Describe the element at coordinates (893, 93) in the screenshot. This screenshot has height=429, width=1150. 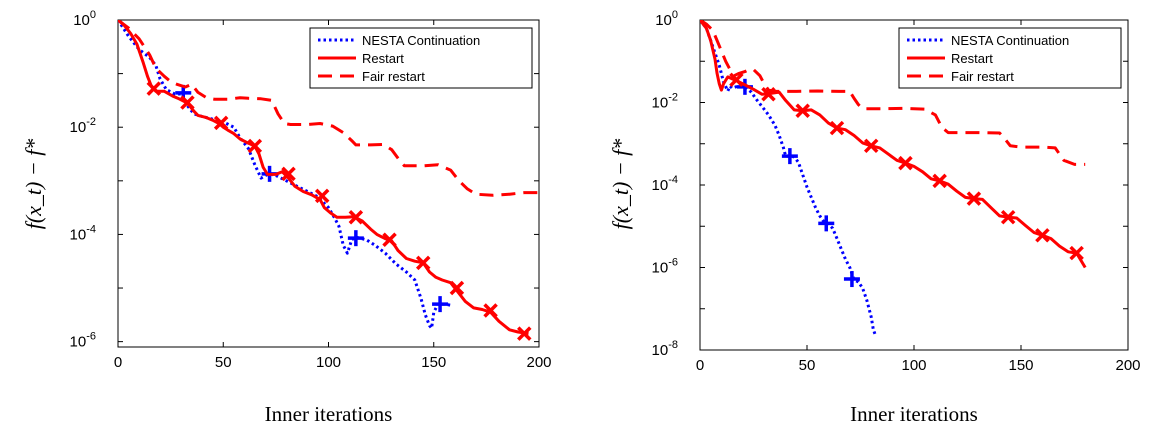
I see `series-line-fair-restart` at that location.